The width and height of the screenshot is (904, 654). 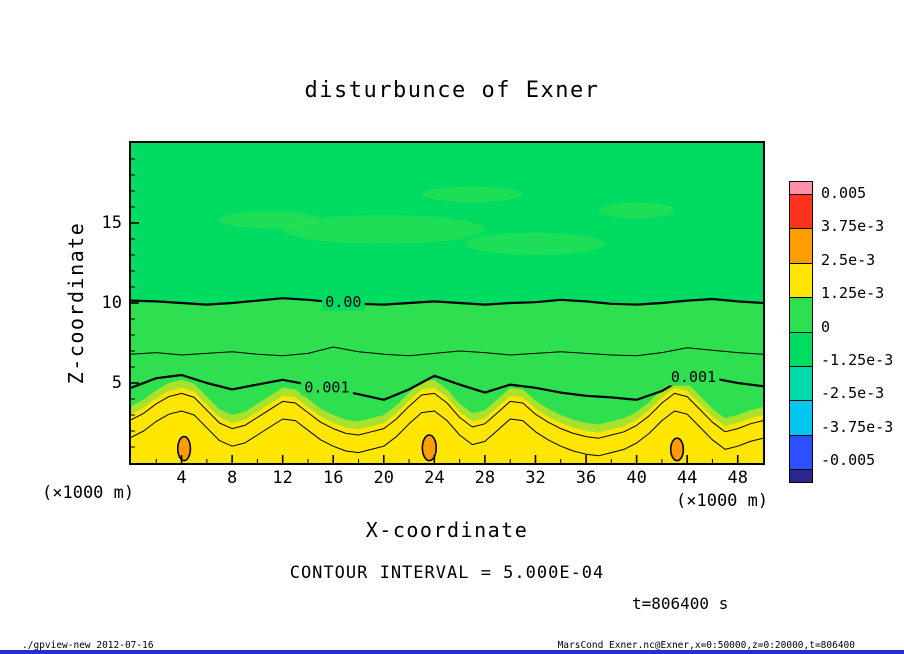 I want to click on x-axis-unit: (×1000 m), so click(x=722, y=501).